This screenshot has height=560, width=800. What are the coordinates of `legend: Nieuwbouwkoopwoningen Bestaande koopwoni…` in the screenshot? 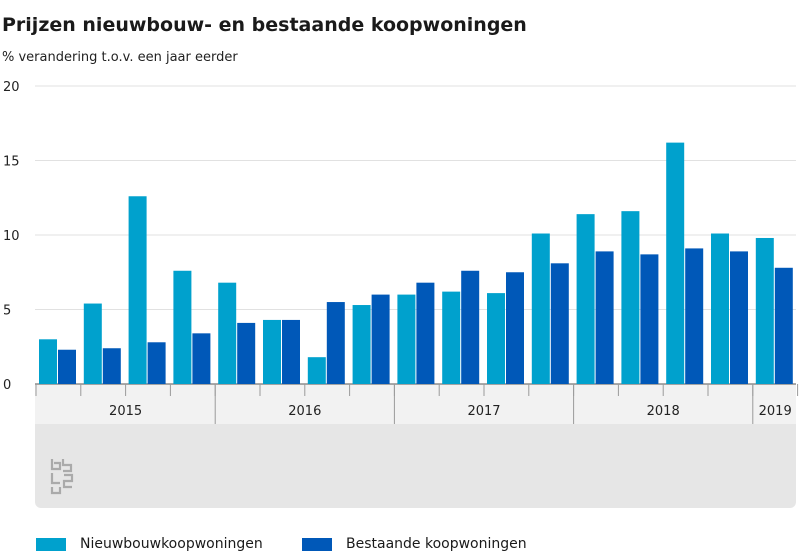 It's located at (400, 548).